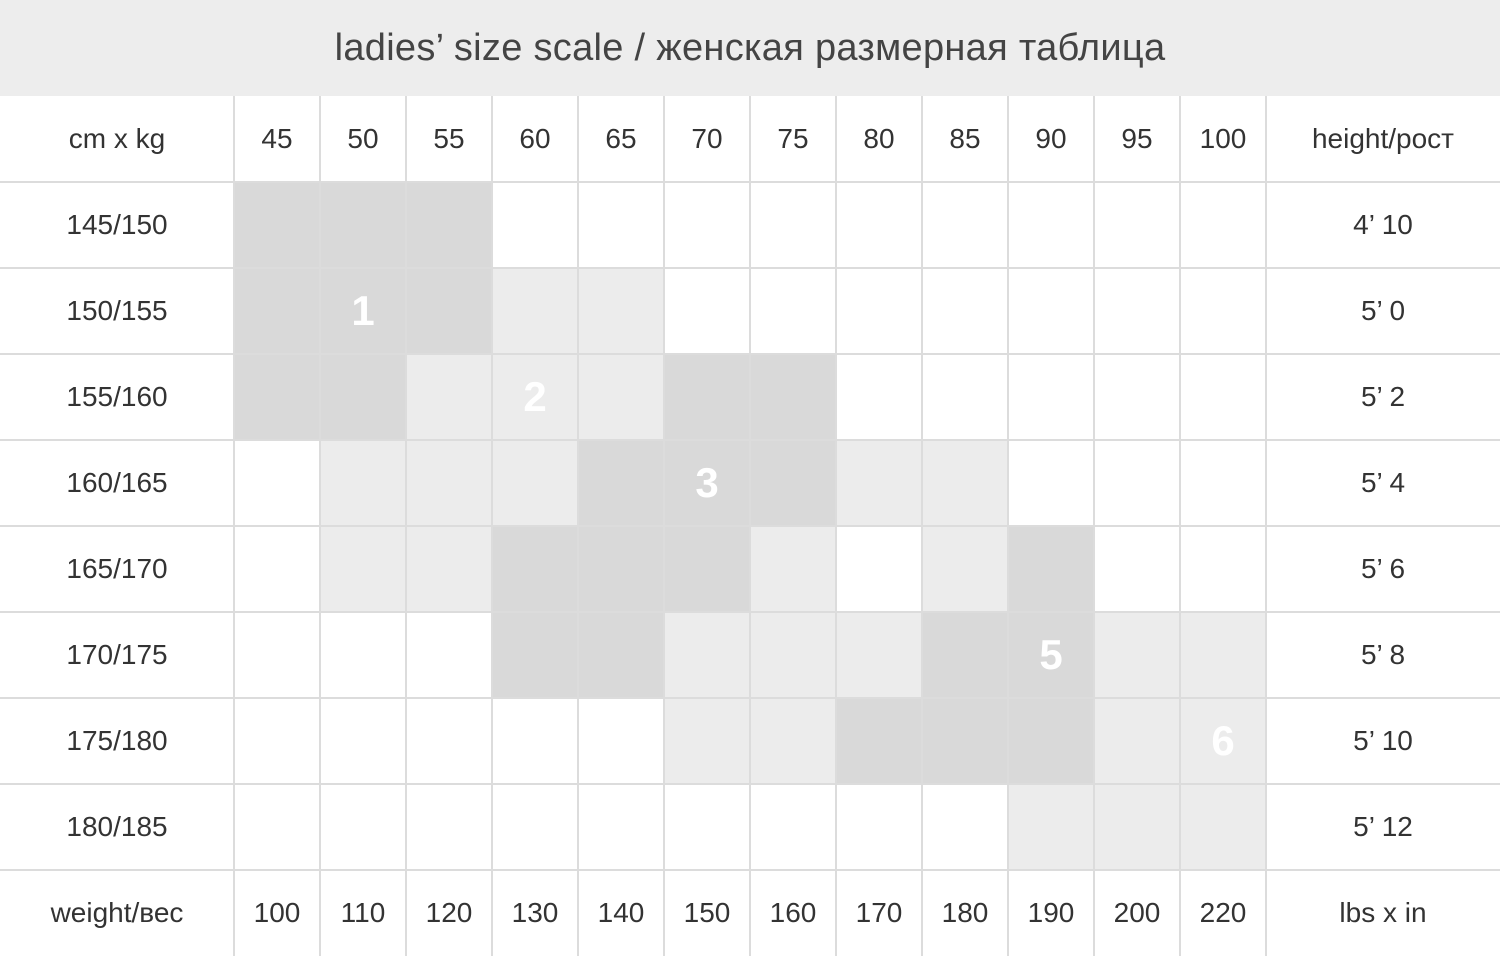  I want to click on kg-header: 95, so click(1137, 138).